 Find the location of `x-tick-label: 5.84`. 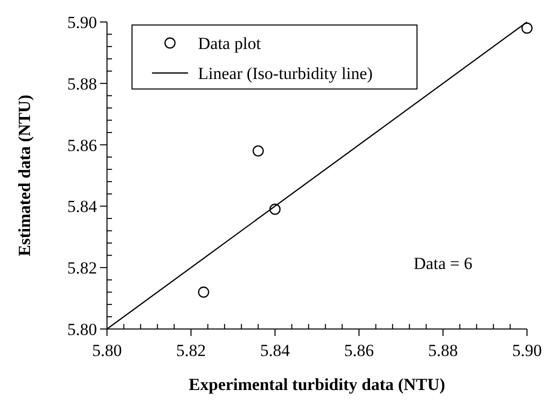

x-tick-label: 5.84 is located at coordinates (275, 350).